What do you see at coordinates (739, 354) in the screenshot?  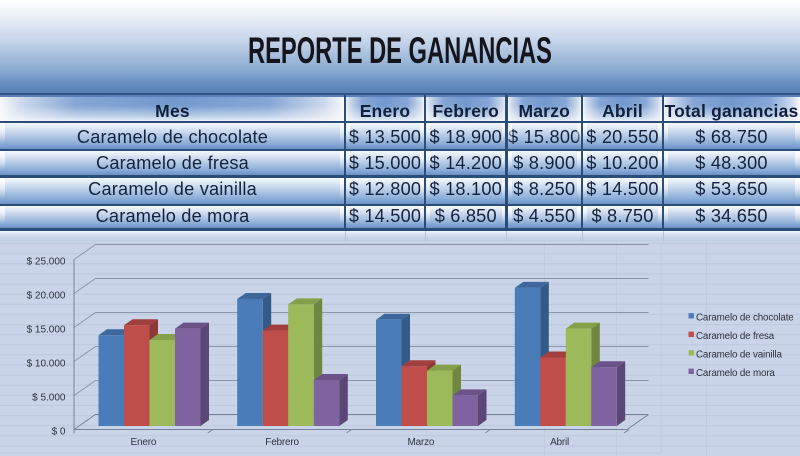 I see `svg-text: Caramelo de vainilla` at bounding box center [739, 354].